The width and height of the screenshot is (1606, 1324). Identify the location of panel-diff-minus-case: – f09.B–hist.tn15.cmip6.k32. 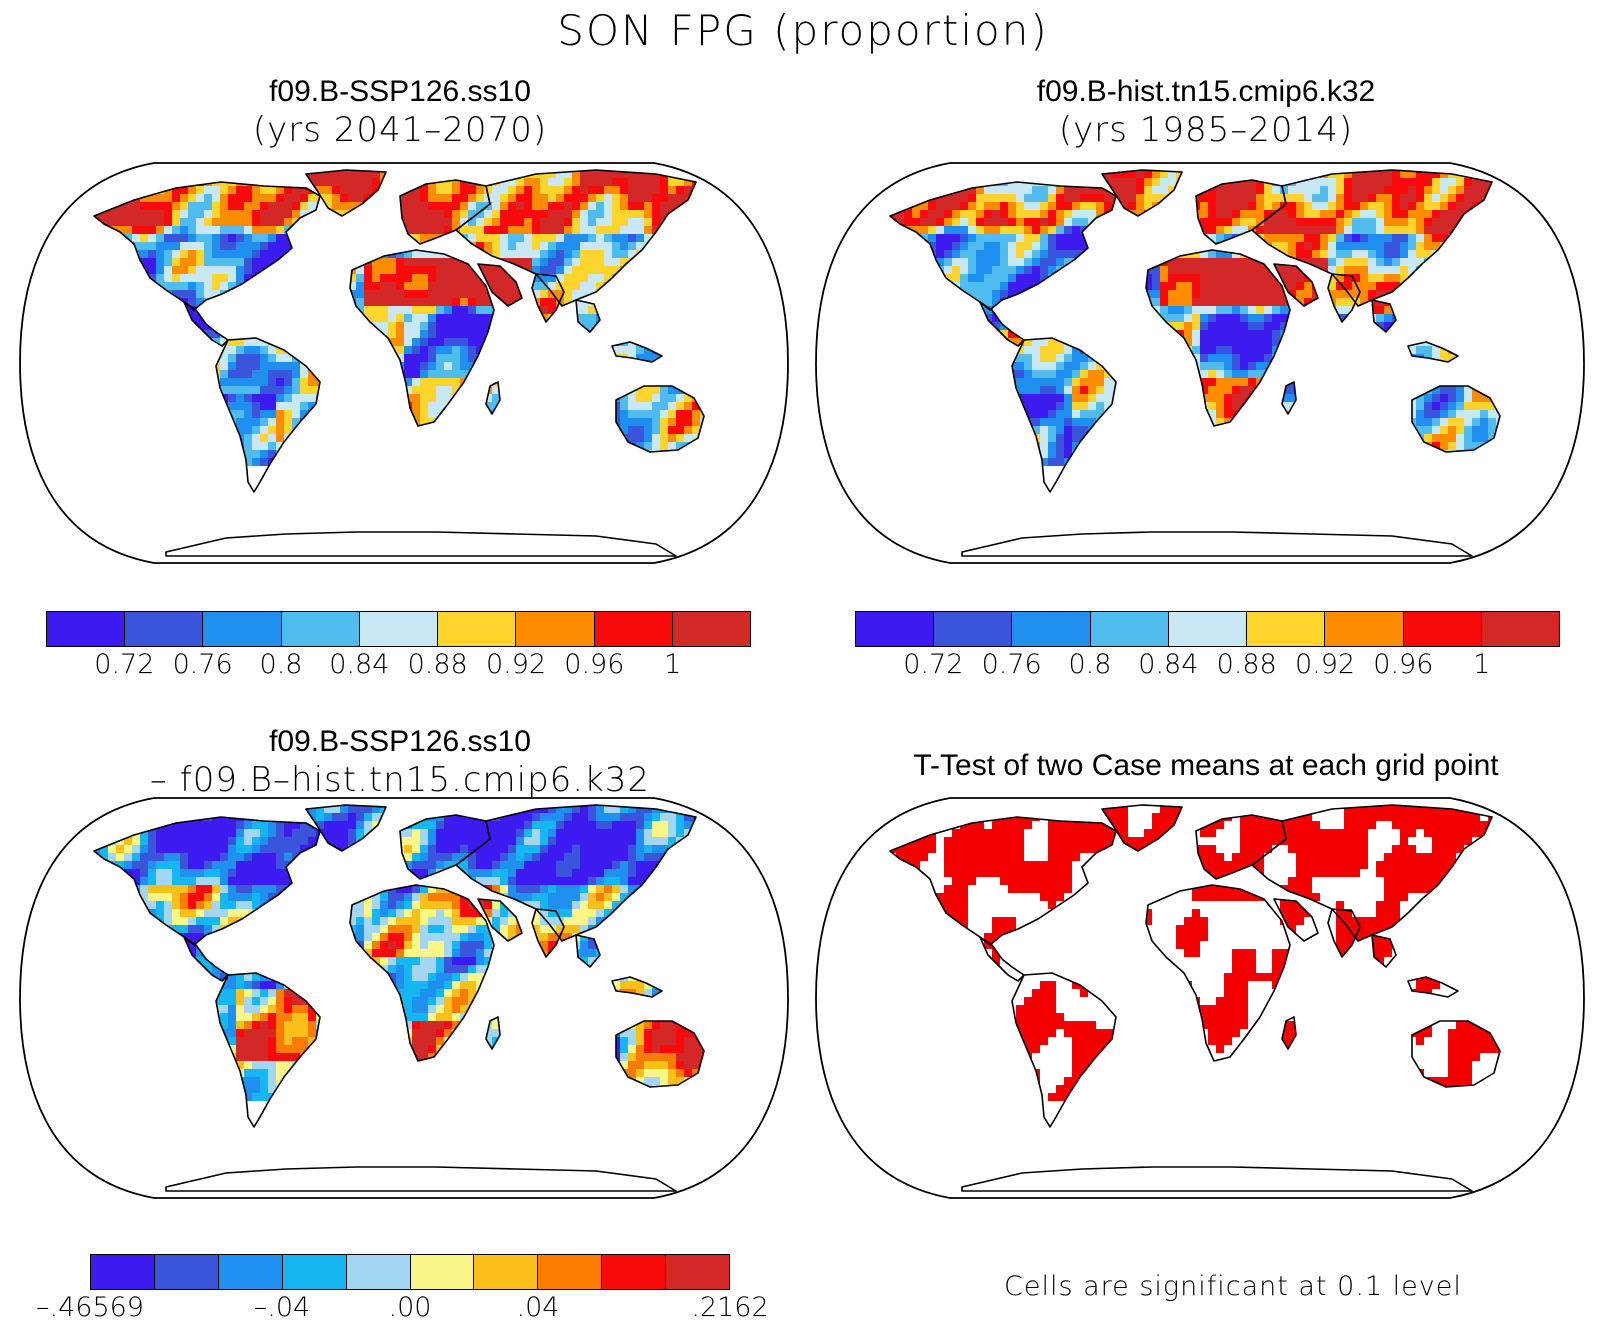
(400, 780).